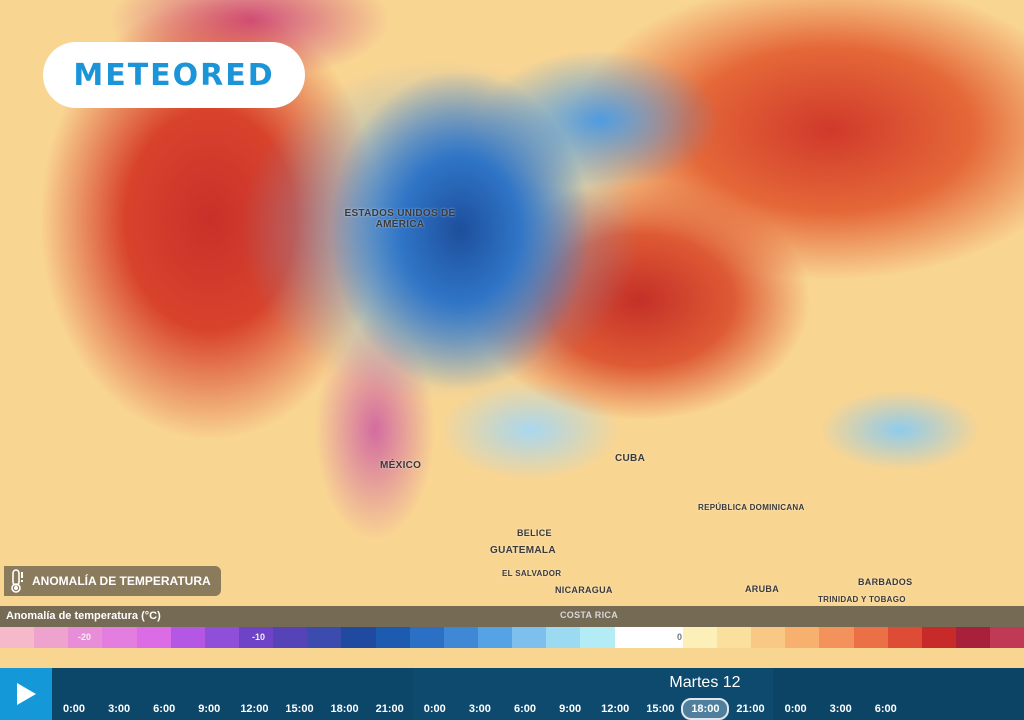  I want to click on label-dominican-republic: REPÚBLICA DOMINICANA, so click(751, 507).